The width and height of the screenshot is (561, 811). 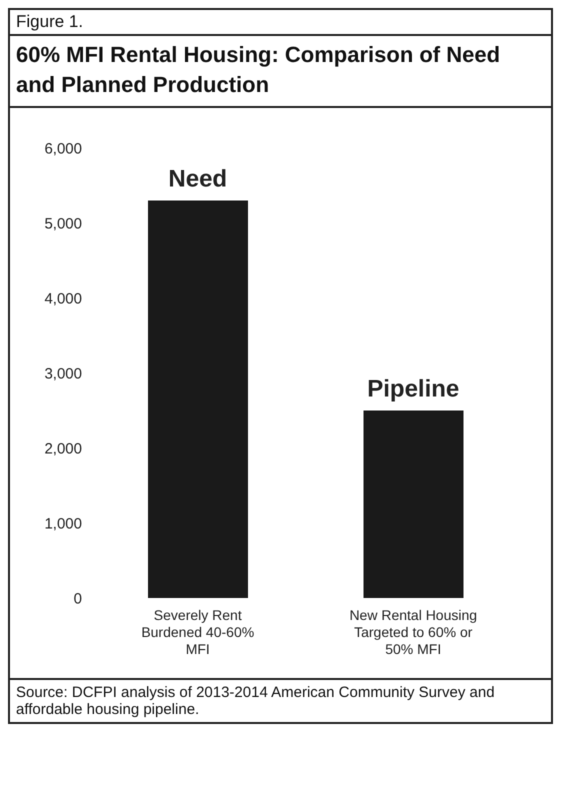 I want to click on y-tick-label: 2,000, so click(x=63, y=449).